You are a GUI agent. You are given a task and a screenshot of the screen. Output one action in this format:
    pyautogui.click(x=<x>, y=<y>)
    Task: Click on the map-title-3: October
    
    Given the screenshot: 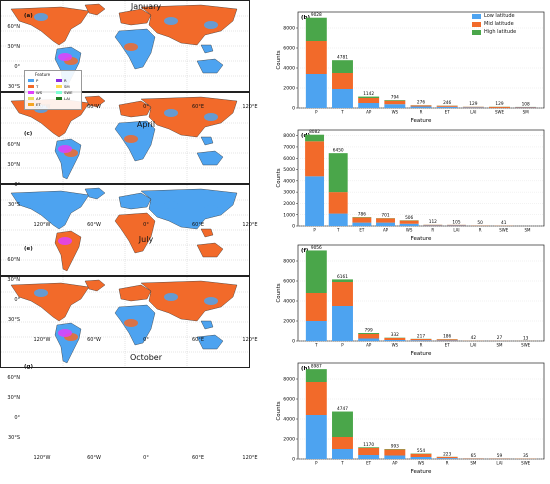 What is the action you would take?
    pyautogui.click(x=145, y=357)
    